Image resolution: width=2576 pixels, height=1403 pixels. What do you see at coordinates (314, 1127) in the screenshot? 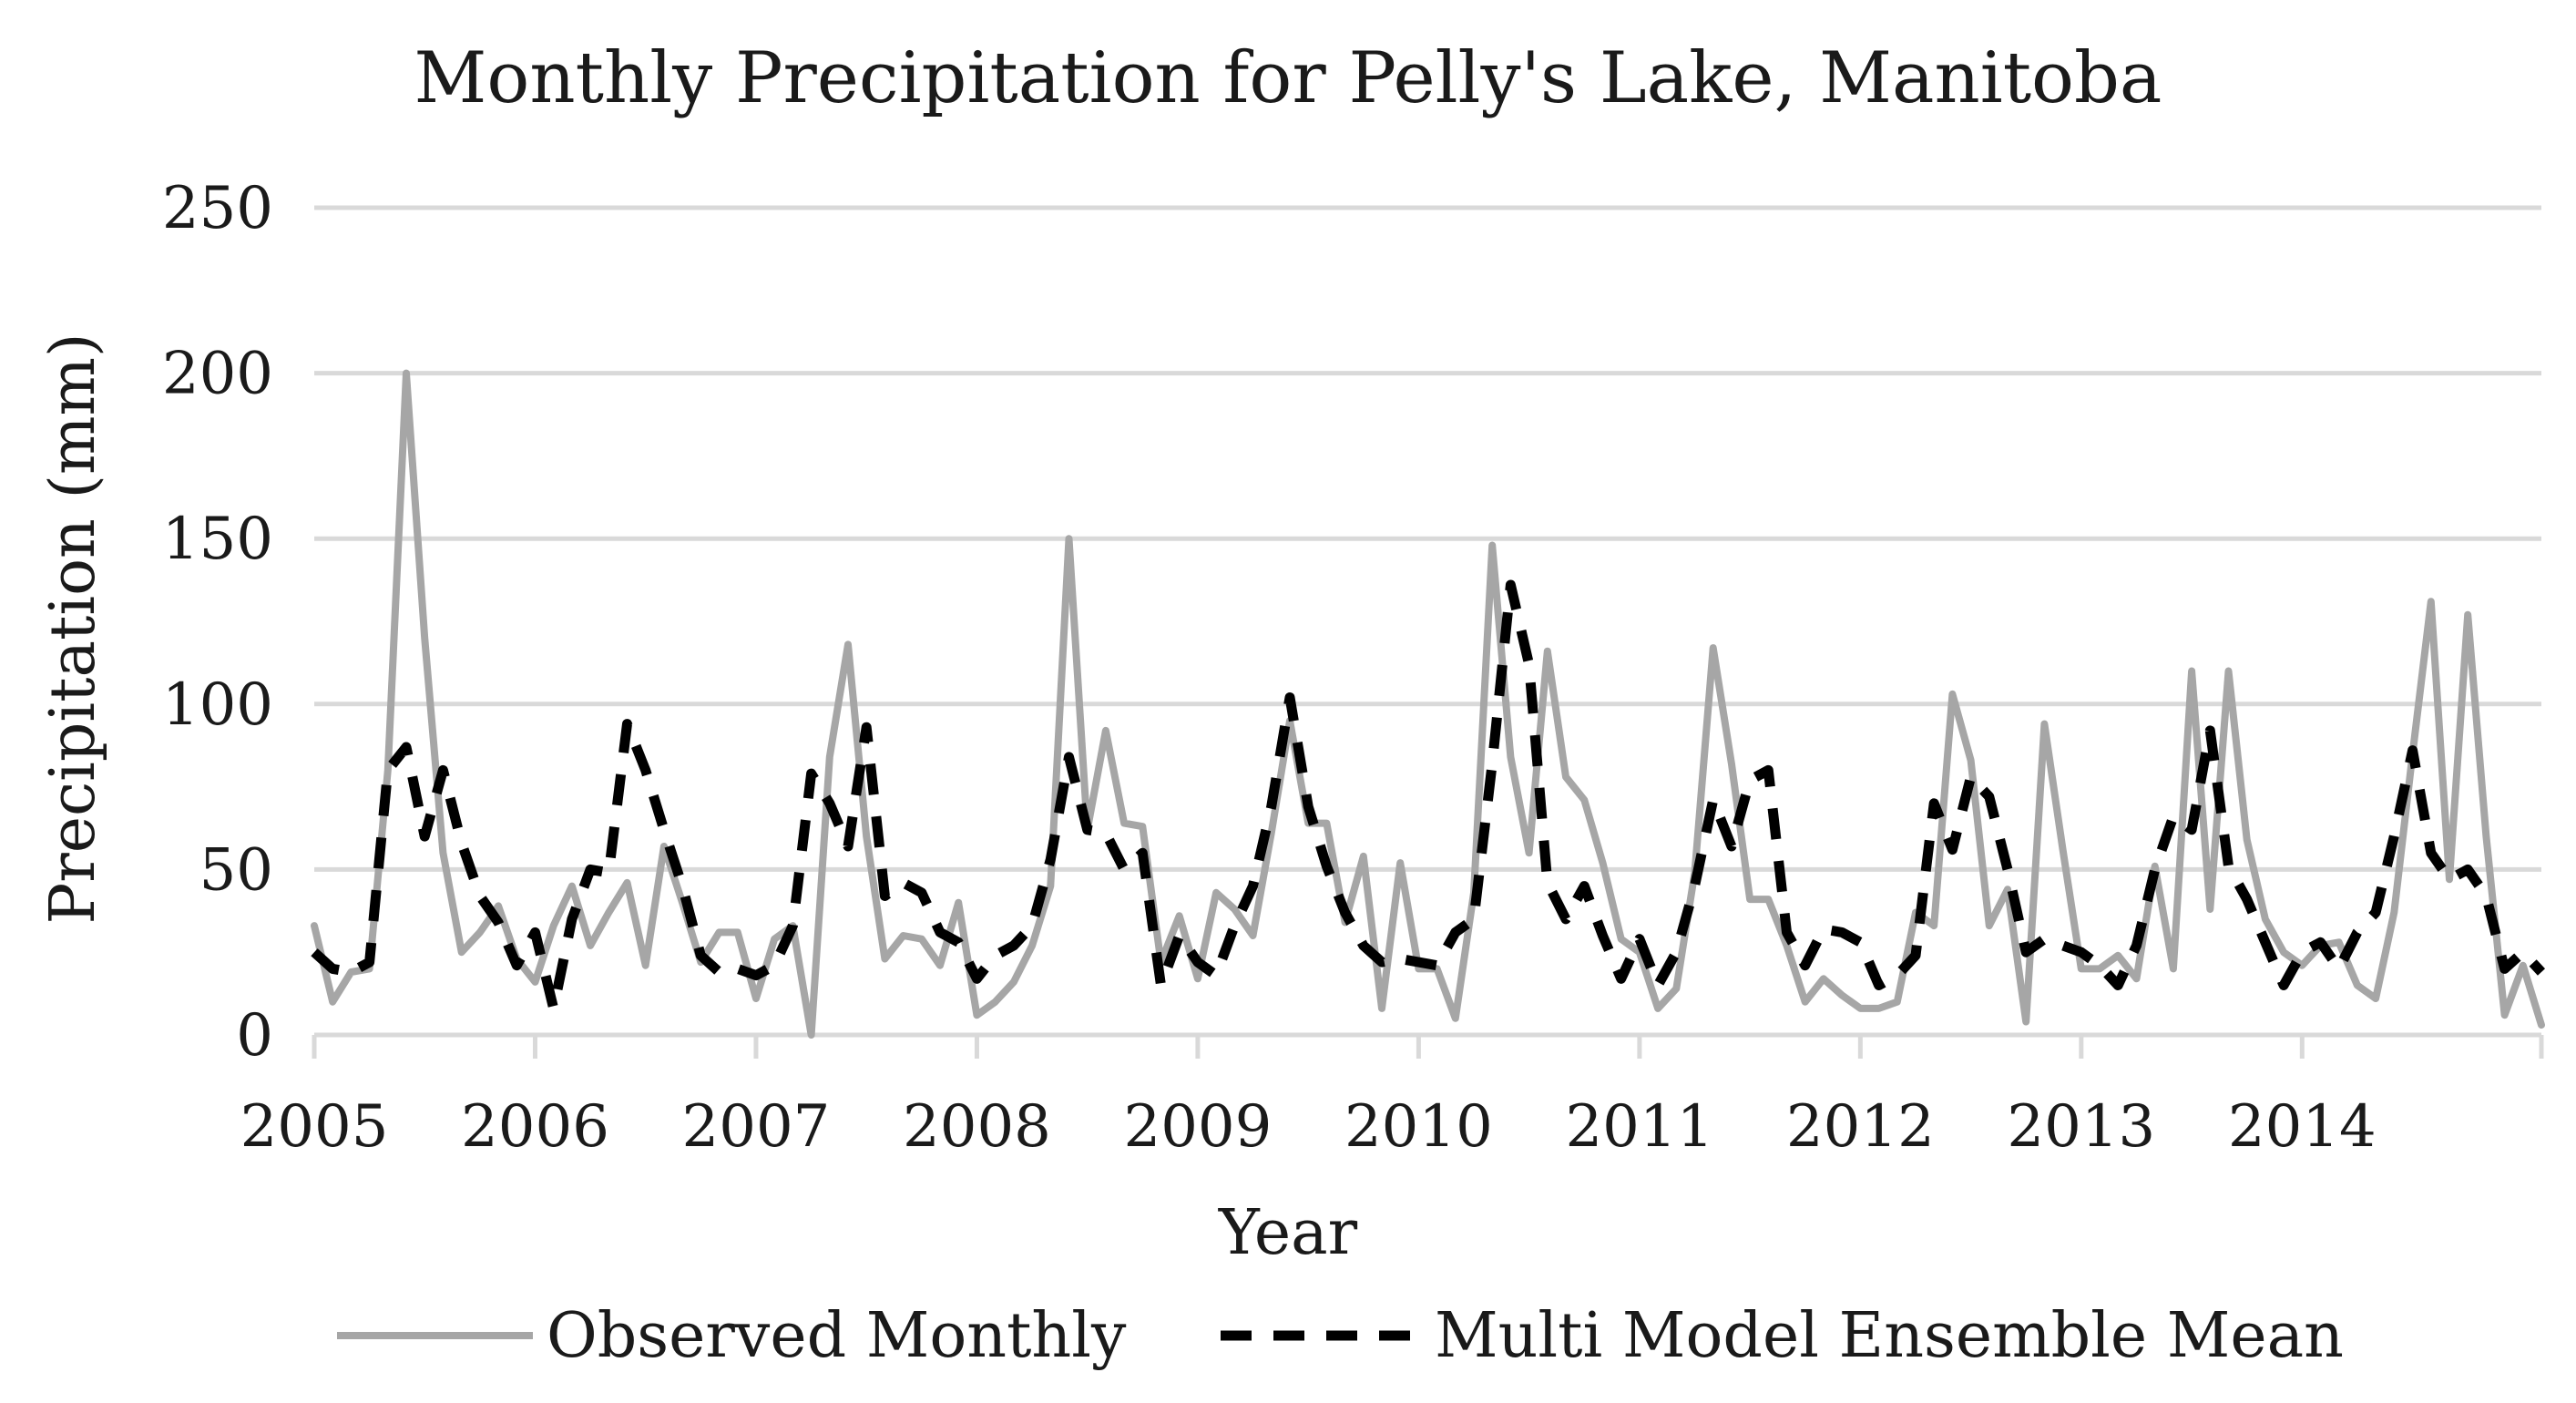
I see `x-tick-label: 2005` at bounding box center [314, 1127].